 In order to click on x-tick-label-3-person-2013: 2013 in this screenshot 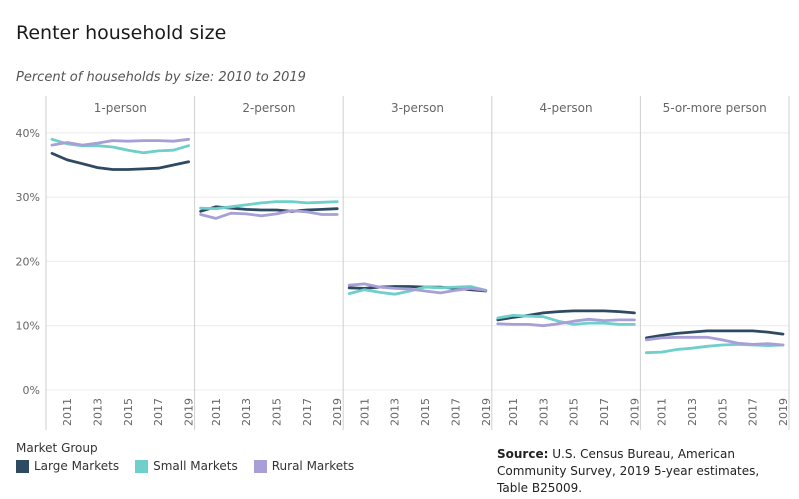, I will do `click(395, 412)`.